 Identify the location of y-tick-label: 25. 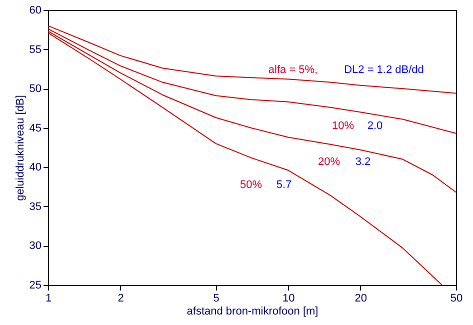
(35, 286).